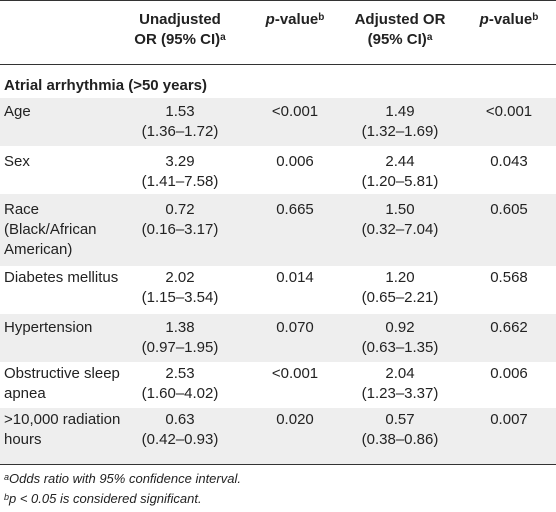 The height and width of the screenshot is (512, 556). I want to click on p-value-cell: 0.605, so click(509, 209).